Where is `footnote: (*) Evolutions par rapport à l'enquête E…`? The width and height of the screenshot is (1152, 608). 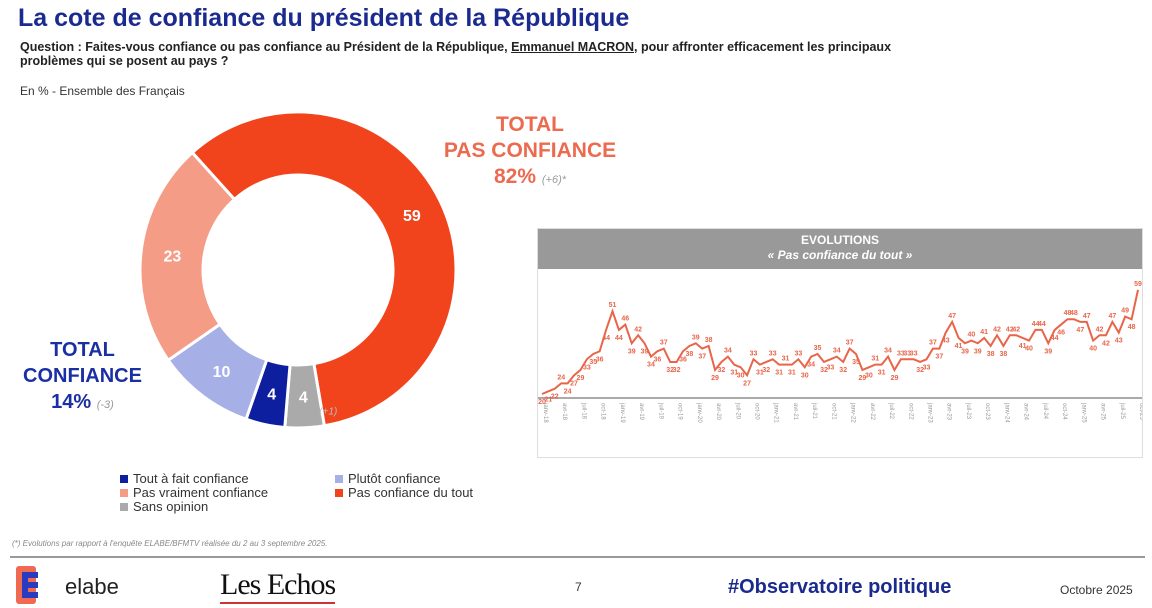
footnote: (*) Evolutions par rapport à l'enquête E… is located at coordinates (170, 543).